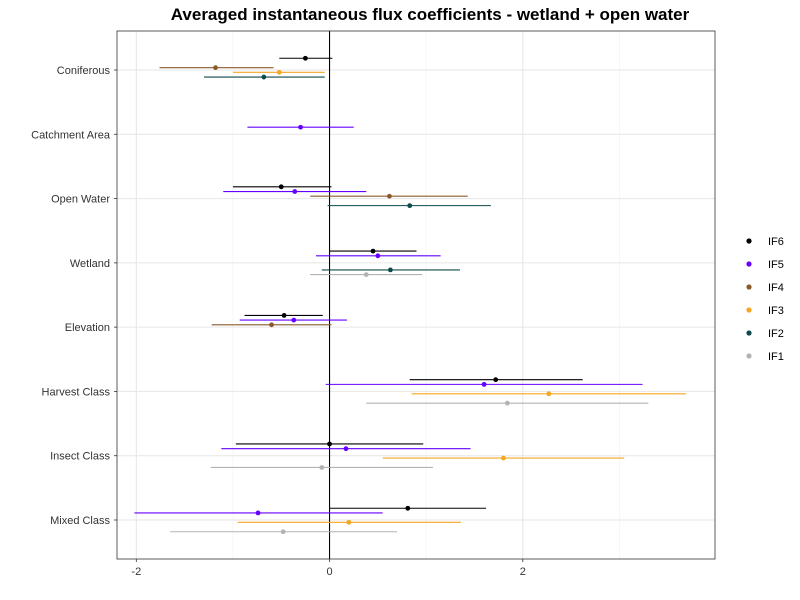  I want to click on y-tick-label: Open Water, so click(80, 200).